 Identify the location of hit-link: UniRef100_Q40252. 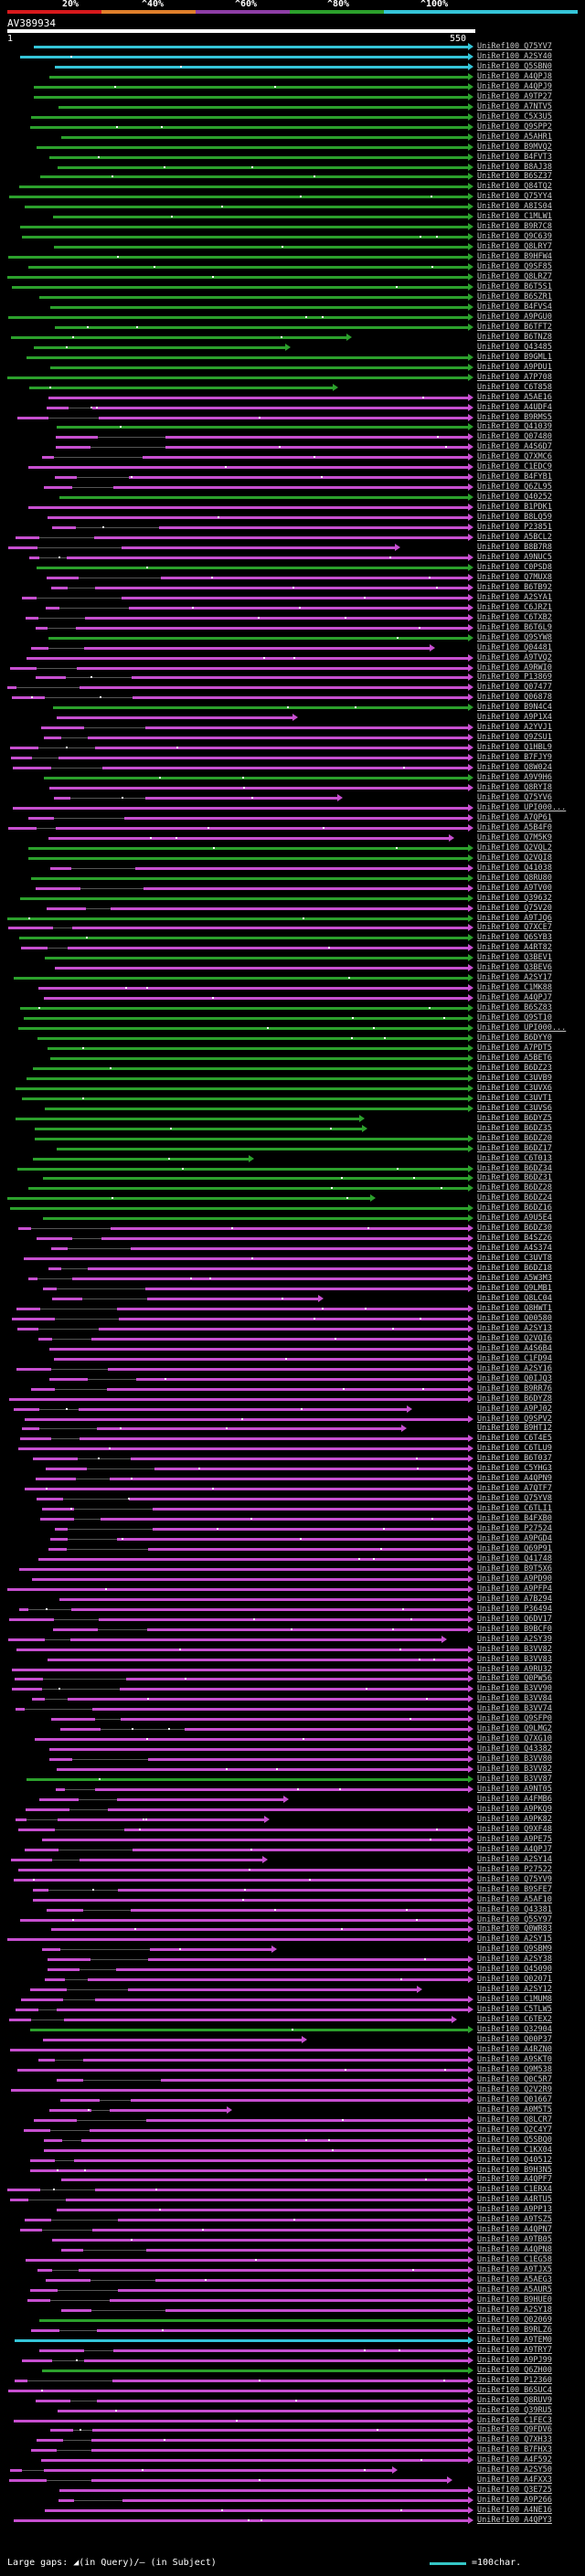
(514, 498).